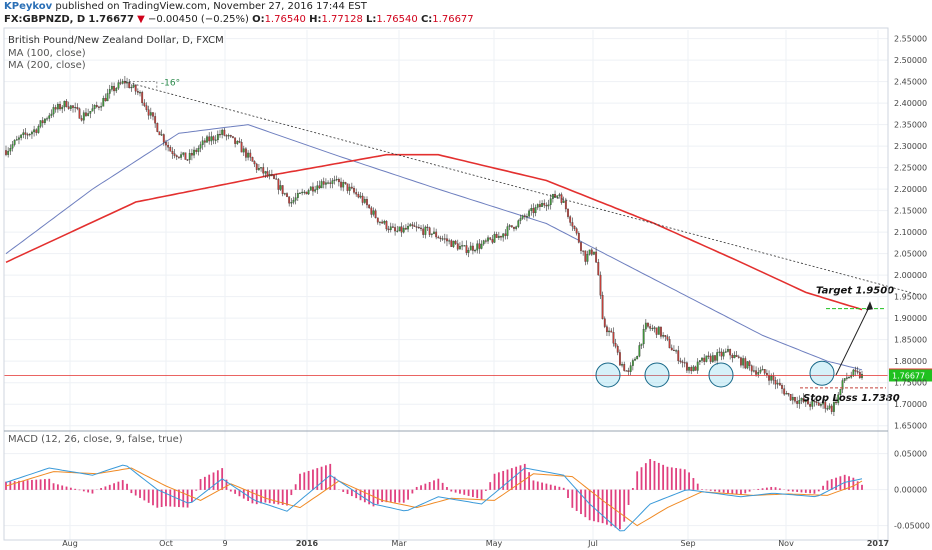 The width and height of the screenshot is (932, 550). What do you see at coordinates (853, 340) in the screenshot?
I see `projection-arrow` at bounding box center [853, 340].